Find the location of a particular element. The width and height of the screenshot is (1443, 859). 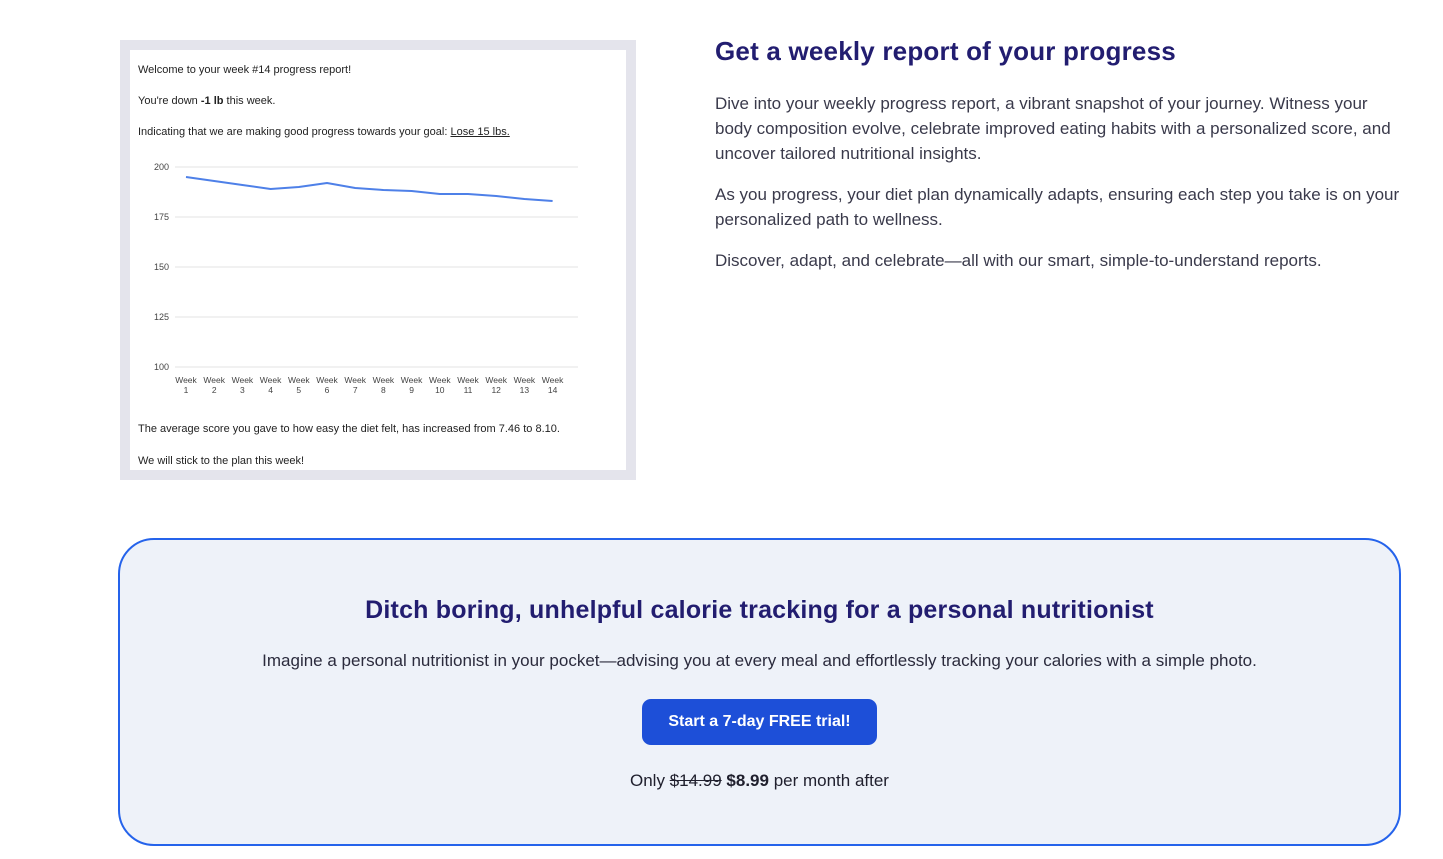

svg-text: 100 is located at coordinates (161, 367).